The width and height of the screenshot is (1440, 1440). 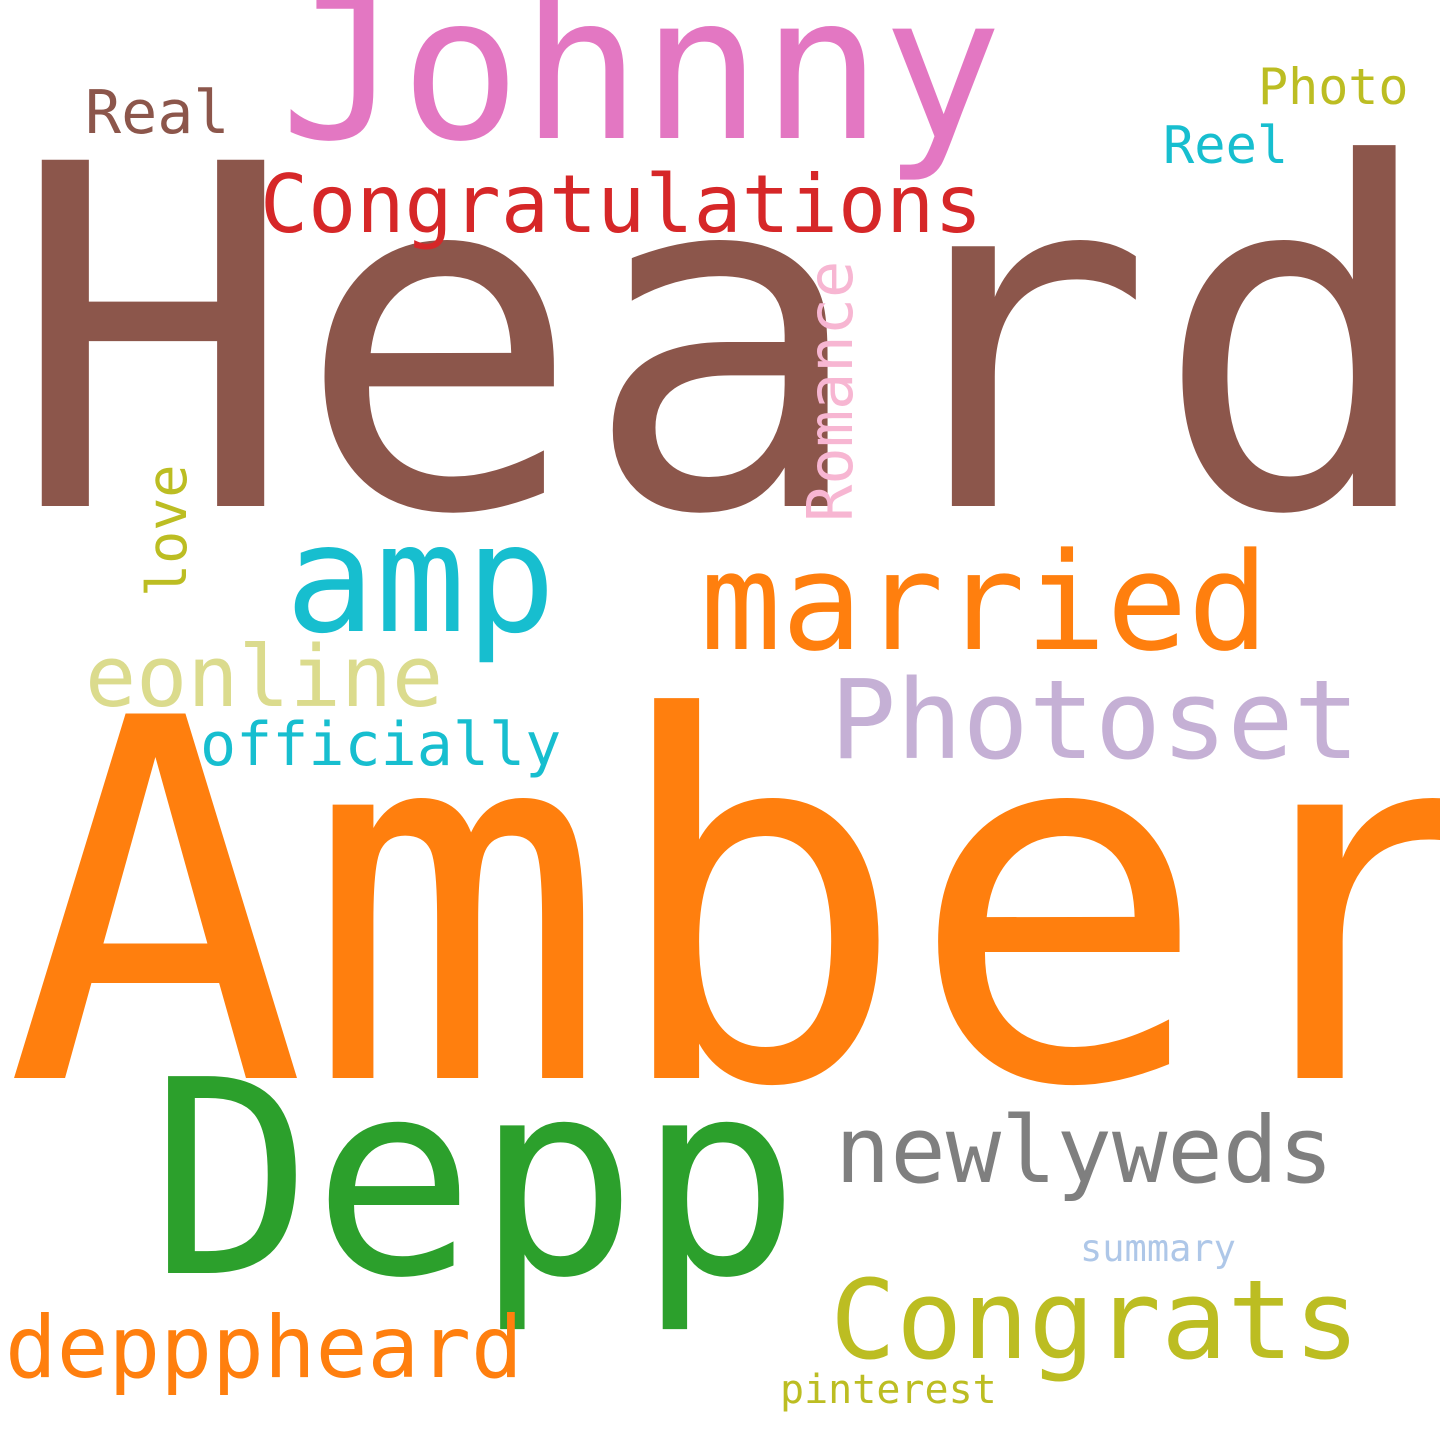 What do you see at coordinates (157, 113) in the screenshot?
I see `word-real: Real` at bounding box center [157, 113].